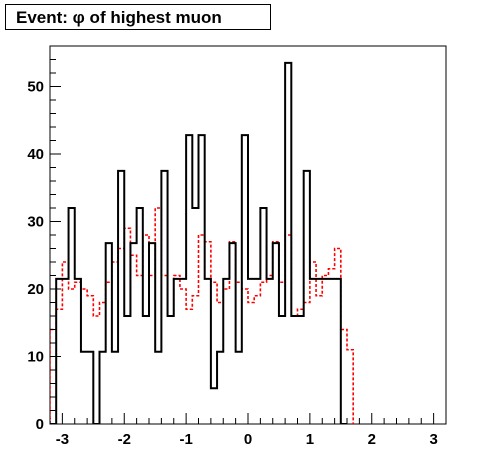  Describe the element at coordinates (35, 154) in the screenshot. I see `y-tick-label: 40` at that location.